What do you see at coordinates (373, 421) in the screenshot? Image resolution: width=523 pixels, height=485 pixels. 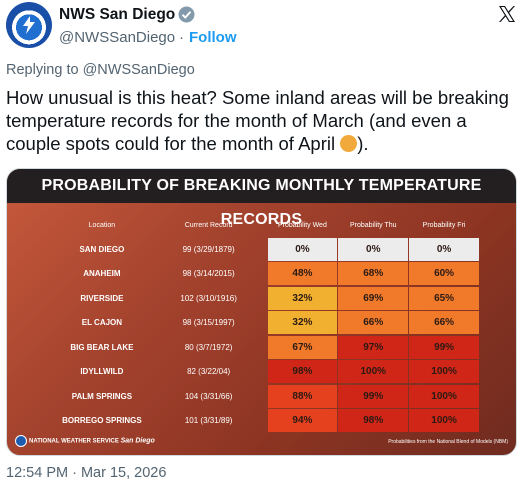 I see `cell-probability-thu: 98%` at bounding box center [373, 421].